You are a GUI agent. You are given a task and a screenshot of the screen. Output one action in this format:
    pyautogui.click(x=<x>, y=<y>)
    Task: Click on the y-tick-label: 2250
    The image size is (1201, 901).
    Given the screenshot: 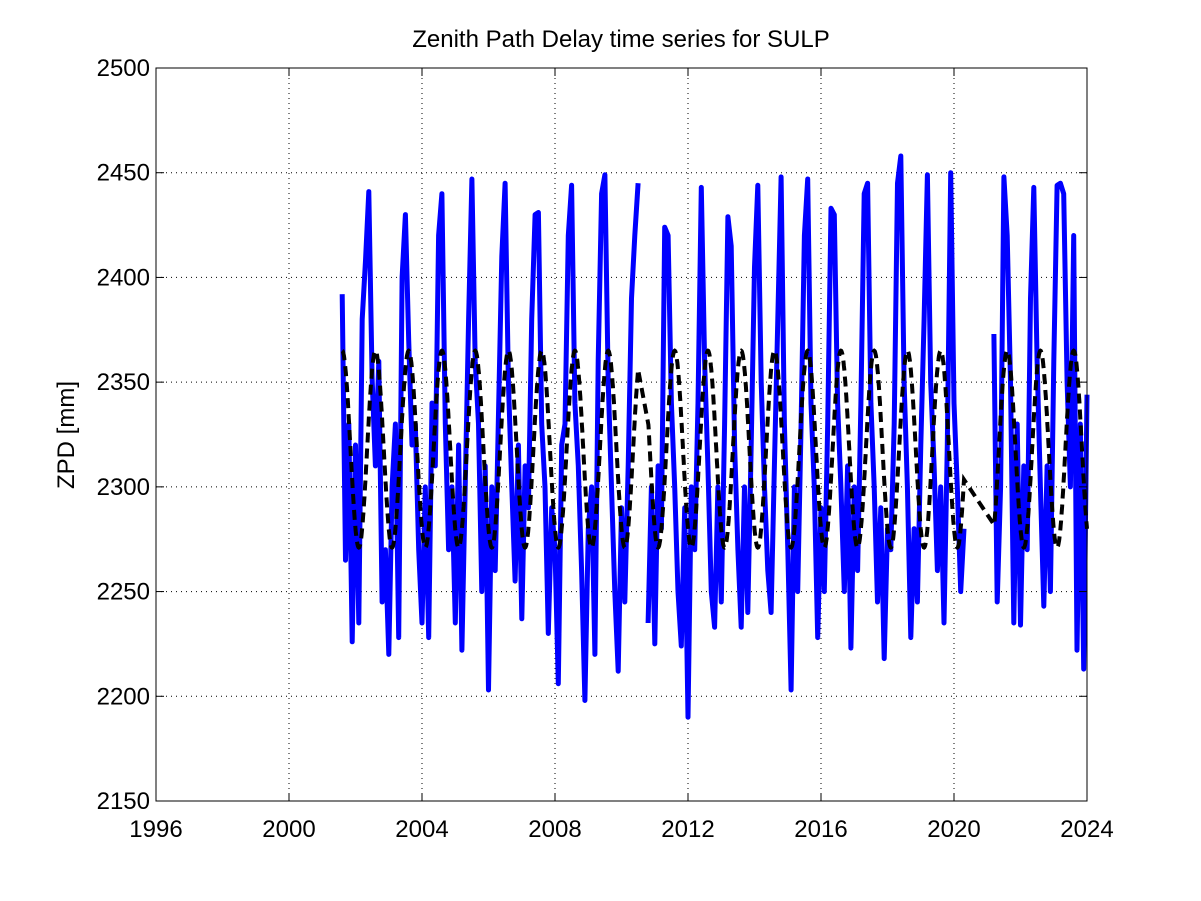 What is the action you would take?
    pyautogui.click(x=123, y=592)
    